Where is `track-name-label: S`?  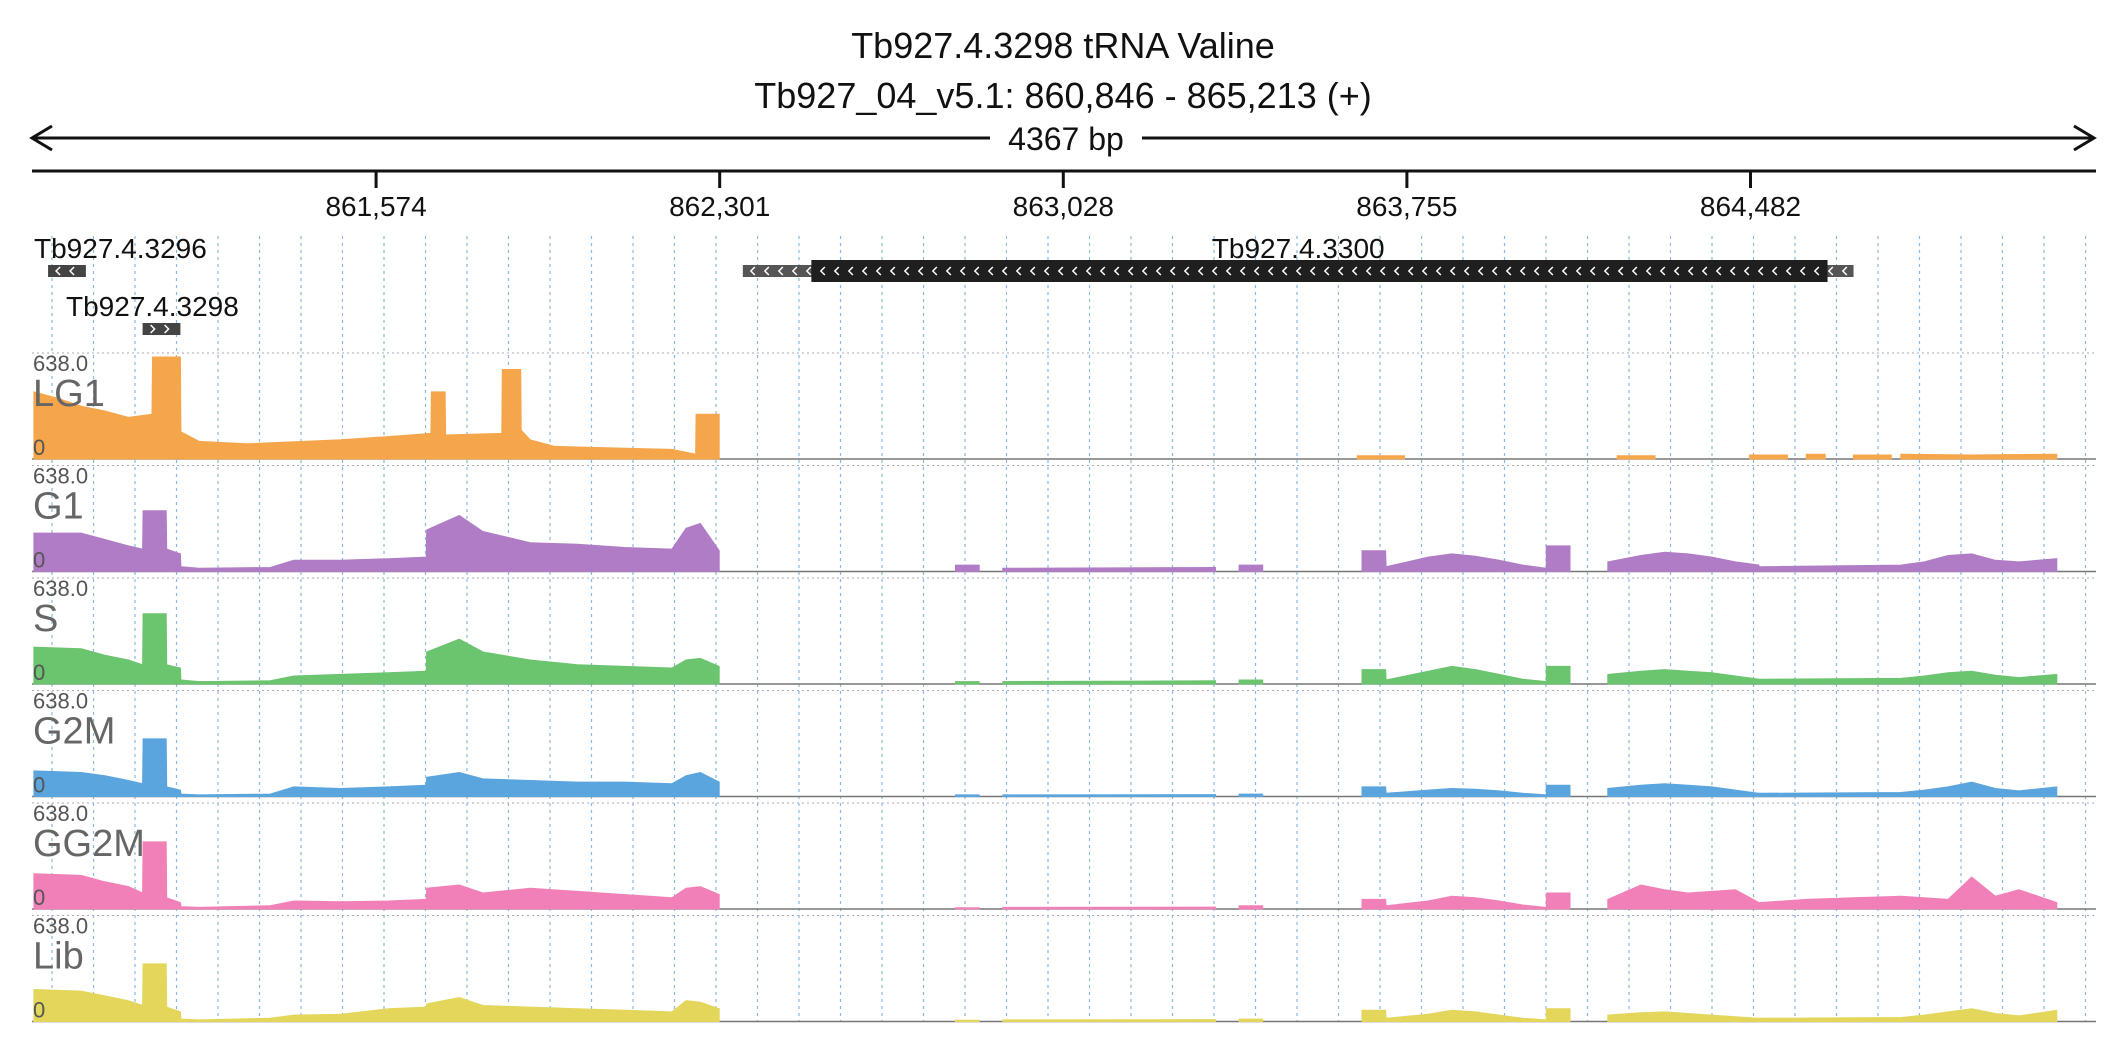 track-name-label: S is located at coordinates (45, 619).